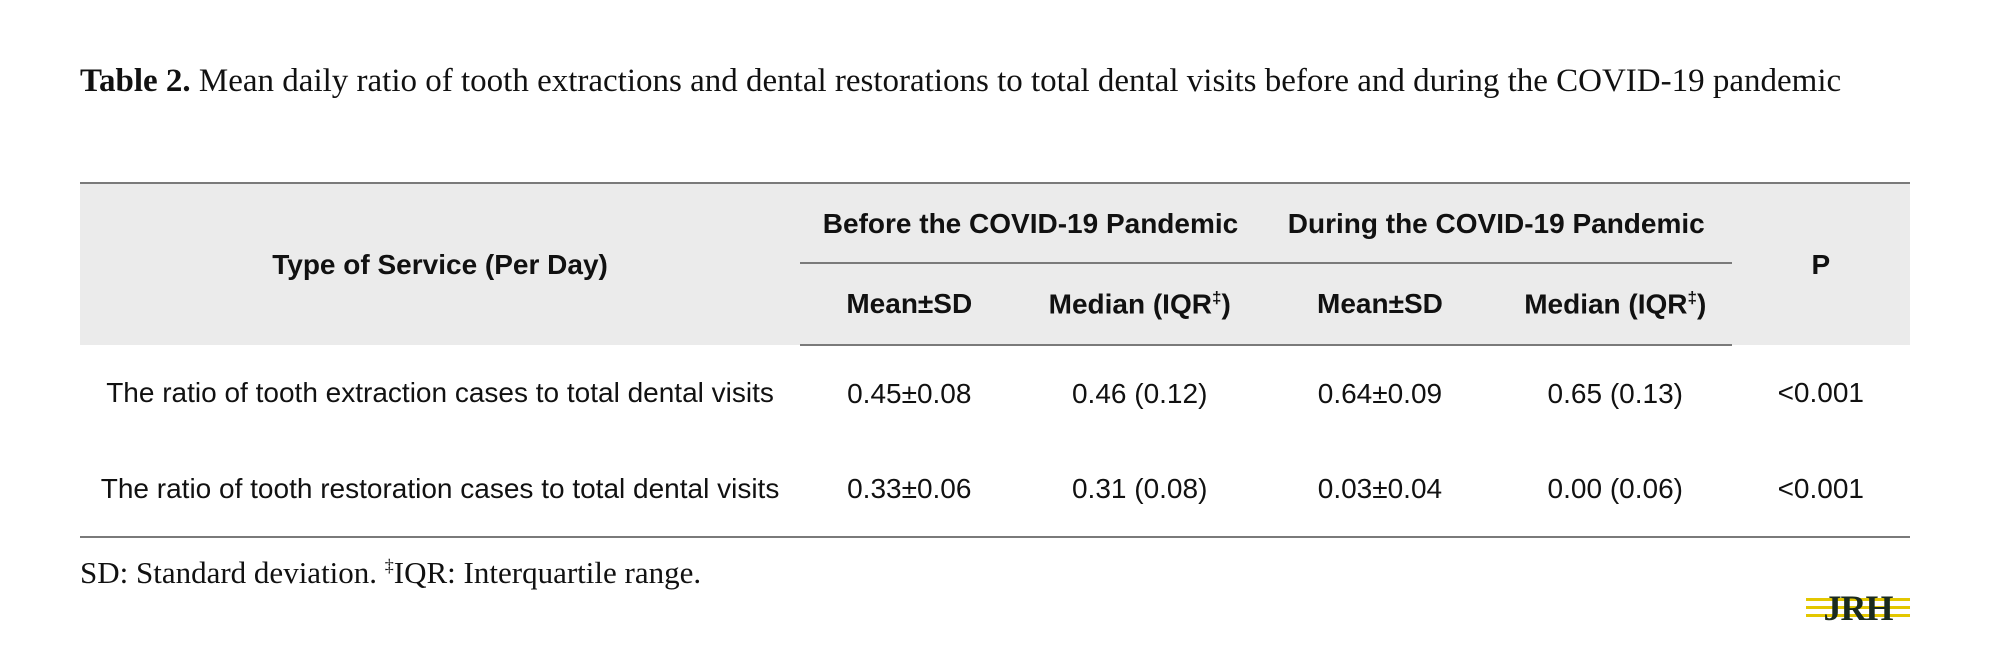 The height and width of the screenshot is (667, 2000). Describe the element at coordinates (1615, 393) in the screenshot. I see `during-median-iqr-cell: 0.65 (0.13)` at that location.